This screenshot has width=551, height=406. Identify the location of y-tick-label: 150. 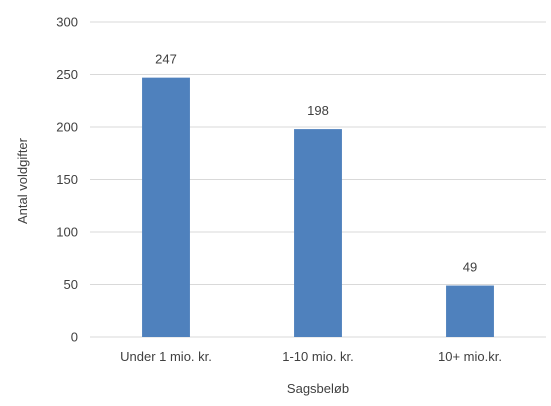
(67, 179).